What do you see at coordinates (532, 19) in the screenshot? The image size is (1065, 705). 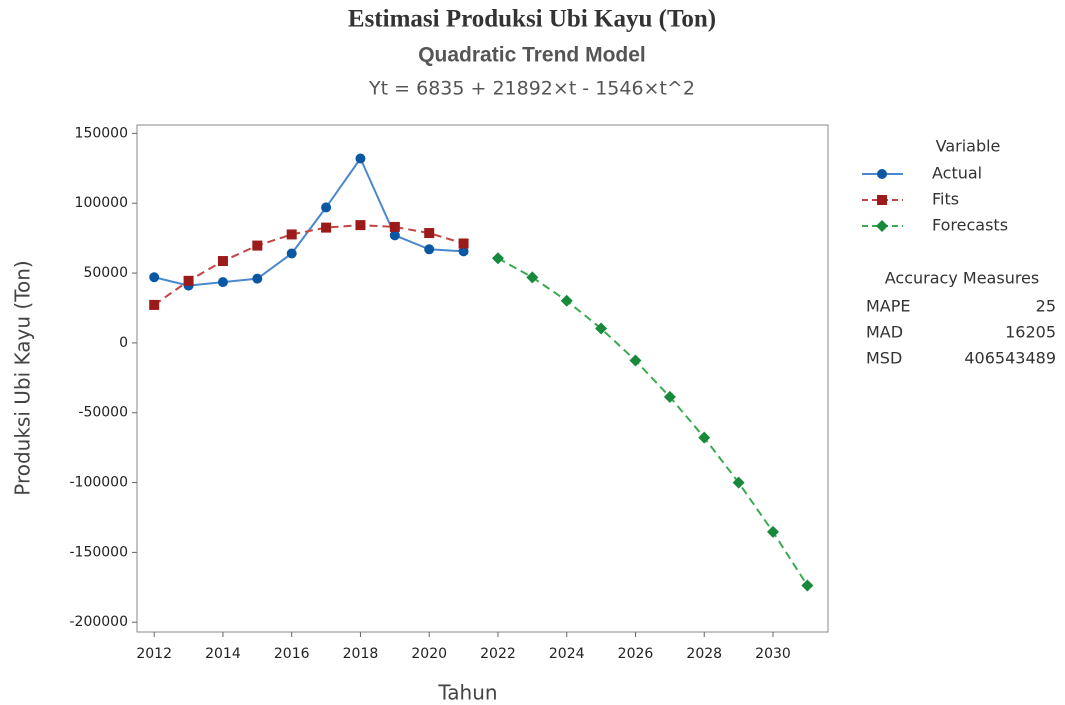 I see `chart-title: Estimasi Produksi Ubi Kayu (Ton)` at bounding box center [532, 19].